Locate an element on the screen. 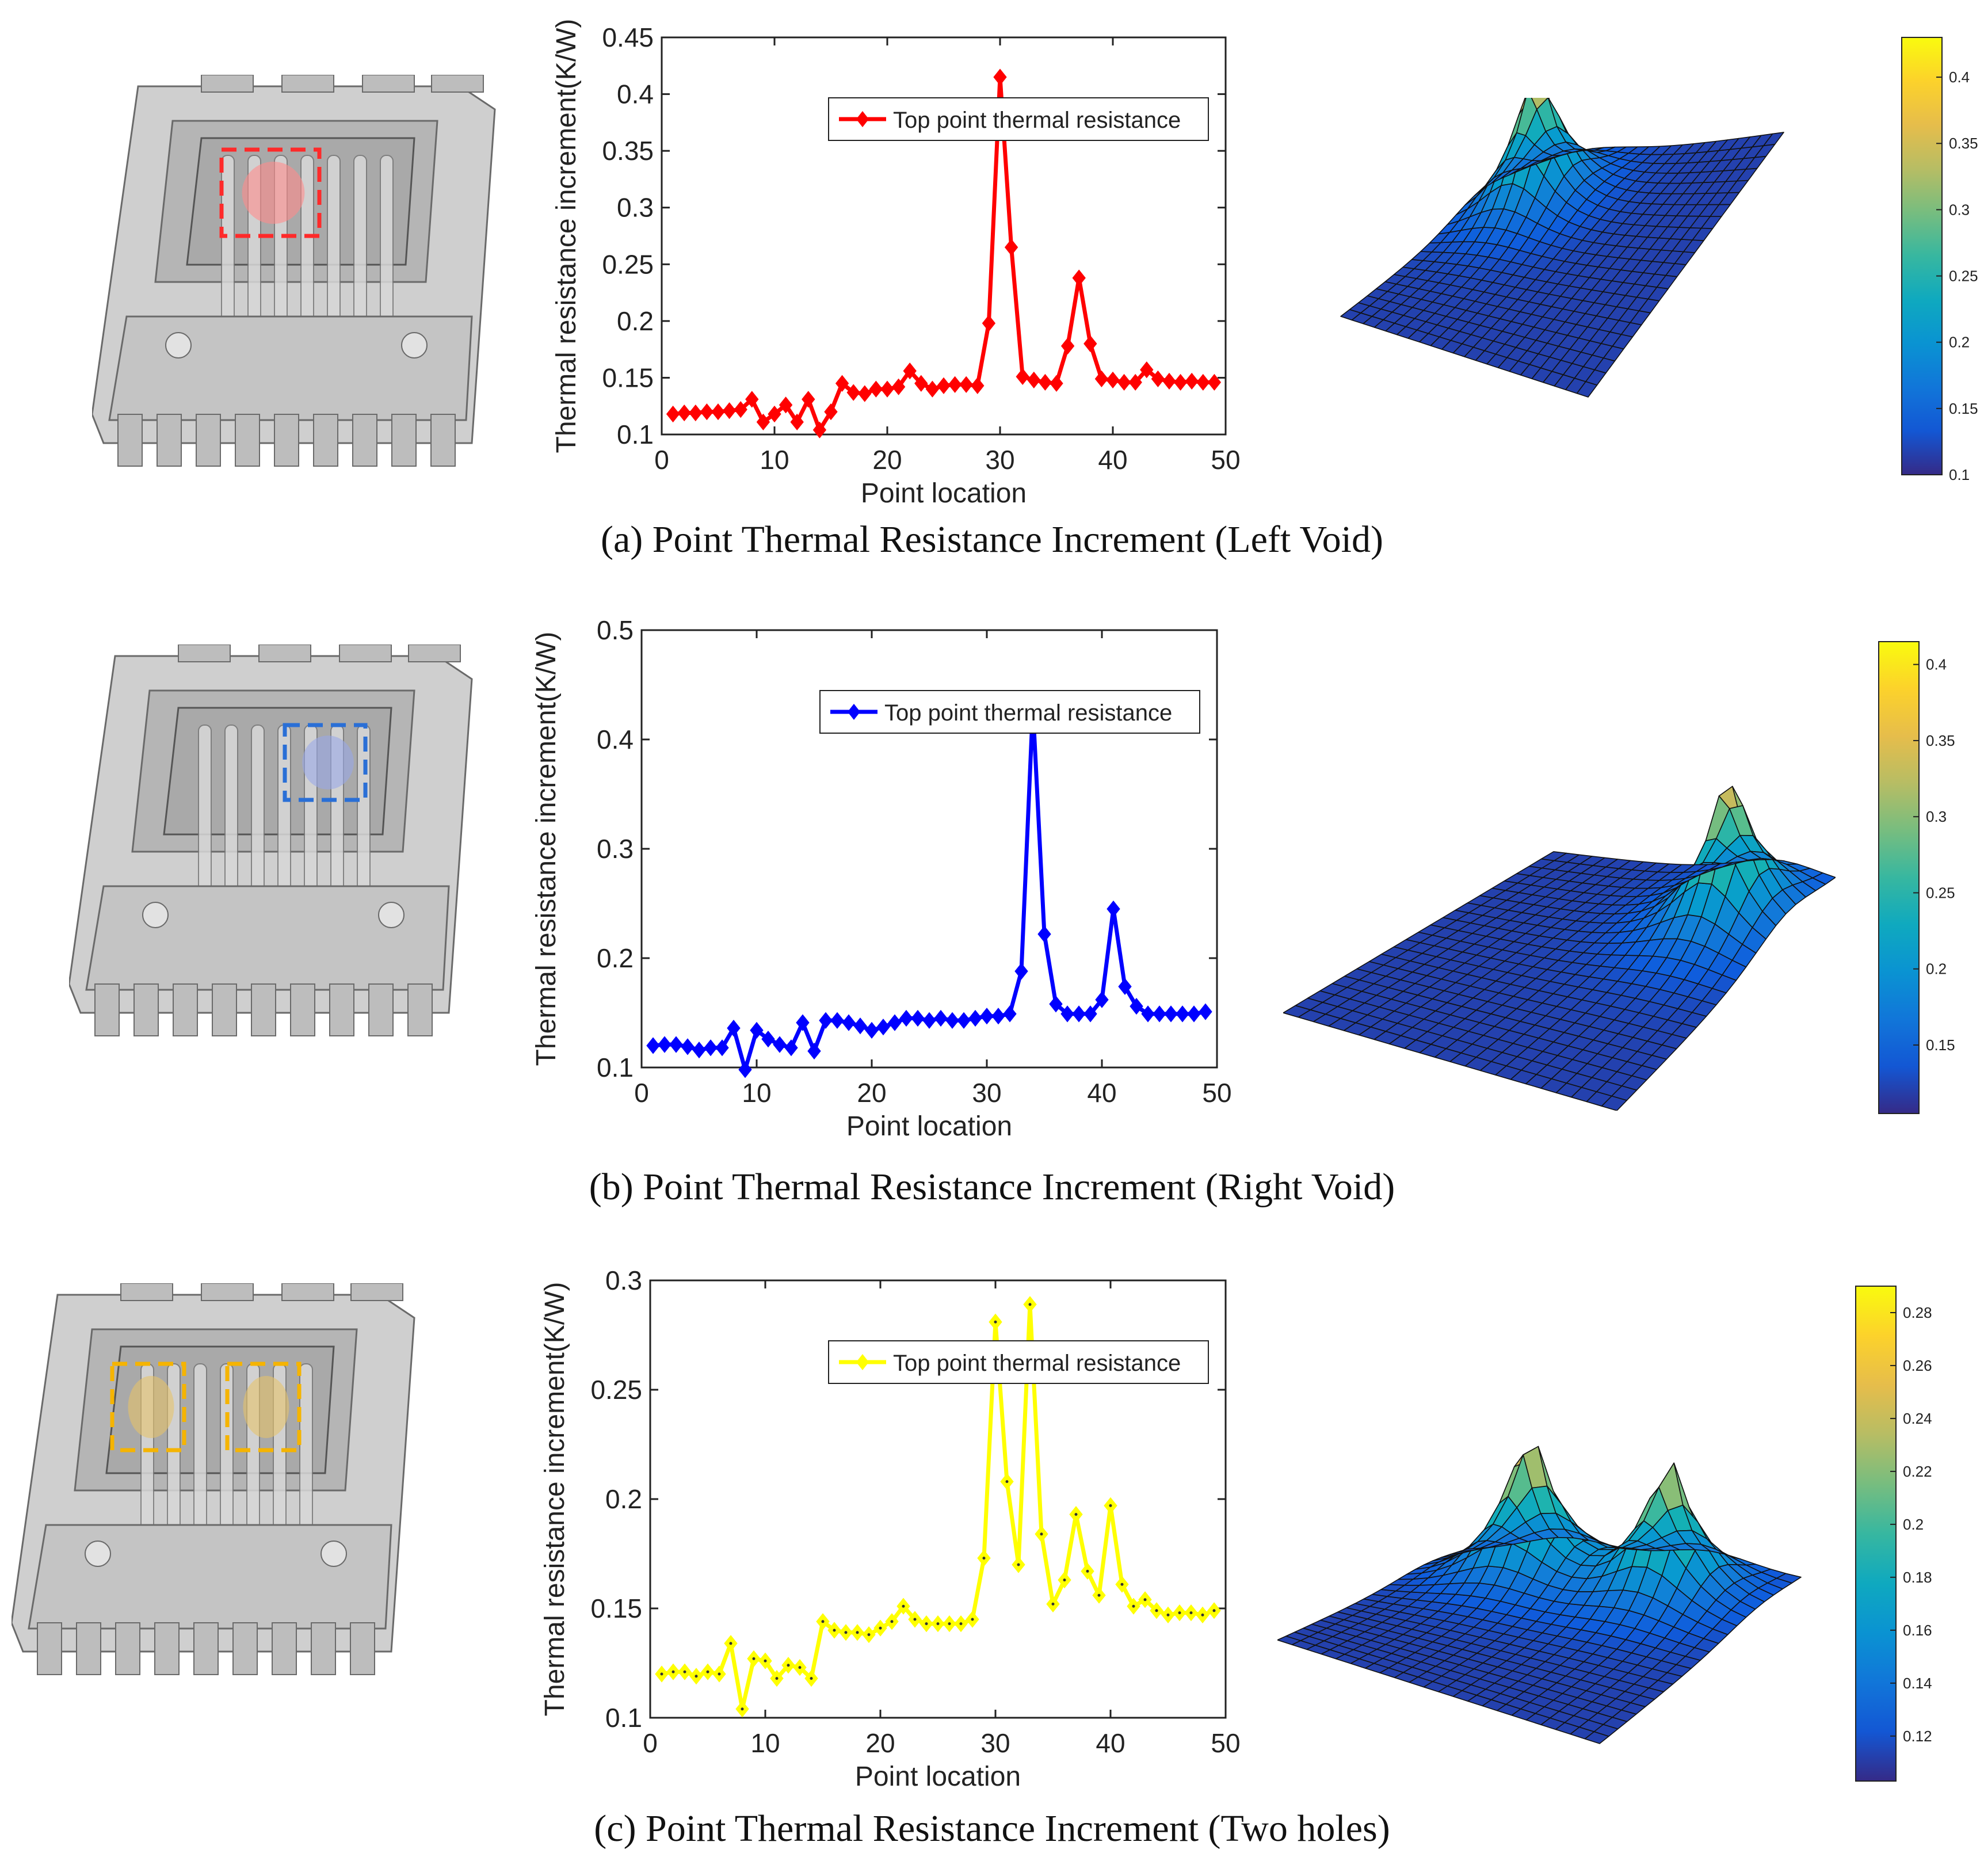 This screenshot has height=1876, width=1984. x-tick-label: 20 is located at coordinates (887, 460).